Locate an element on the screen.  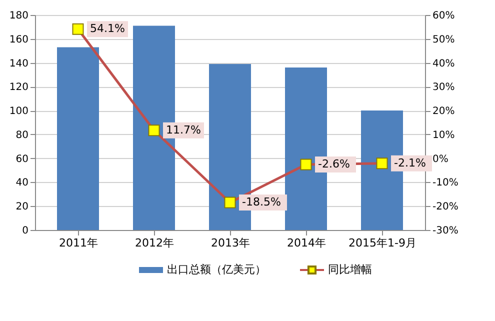
y-tick-label: 160 is located at coordinates (18, 40).